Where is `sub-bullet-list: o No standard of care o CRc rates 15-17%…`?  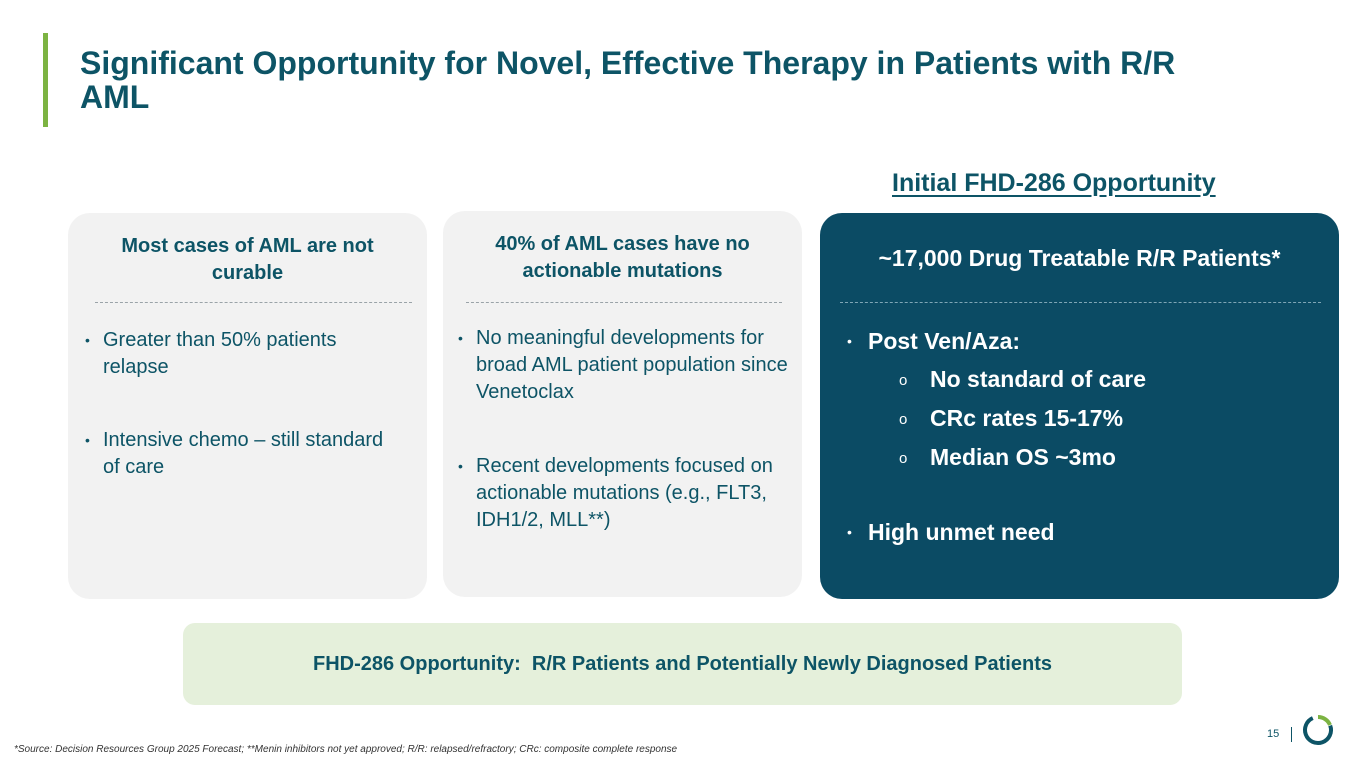
sub-bullet-list: o No standard of care o CRc rates 15-17%… is located at coordinates (1092, 418).